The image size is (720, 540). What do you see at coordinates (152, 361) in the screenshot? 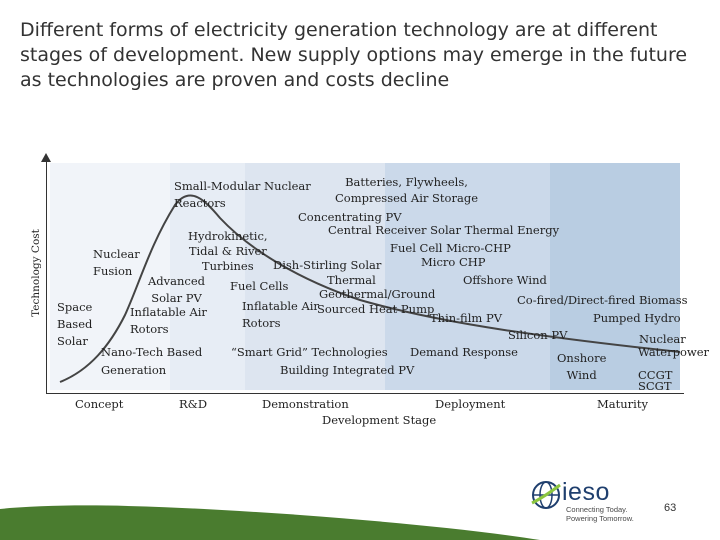
I see `label-nano-tech: Nano-Tech Based Generation` at bounding box center [152, 361].